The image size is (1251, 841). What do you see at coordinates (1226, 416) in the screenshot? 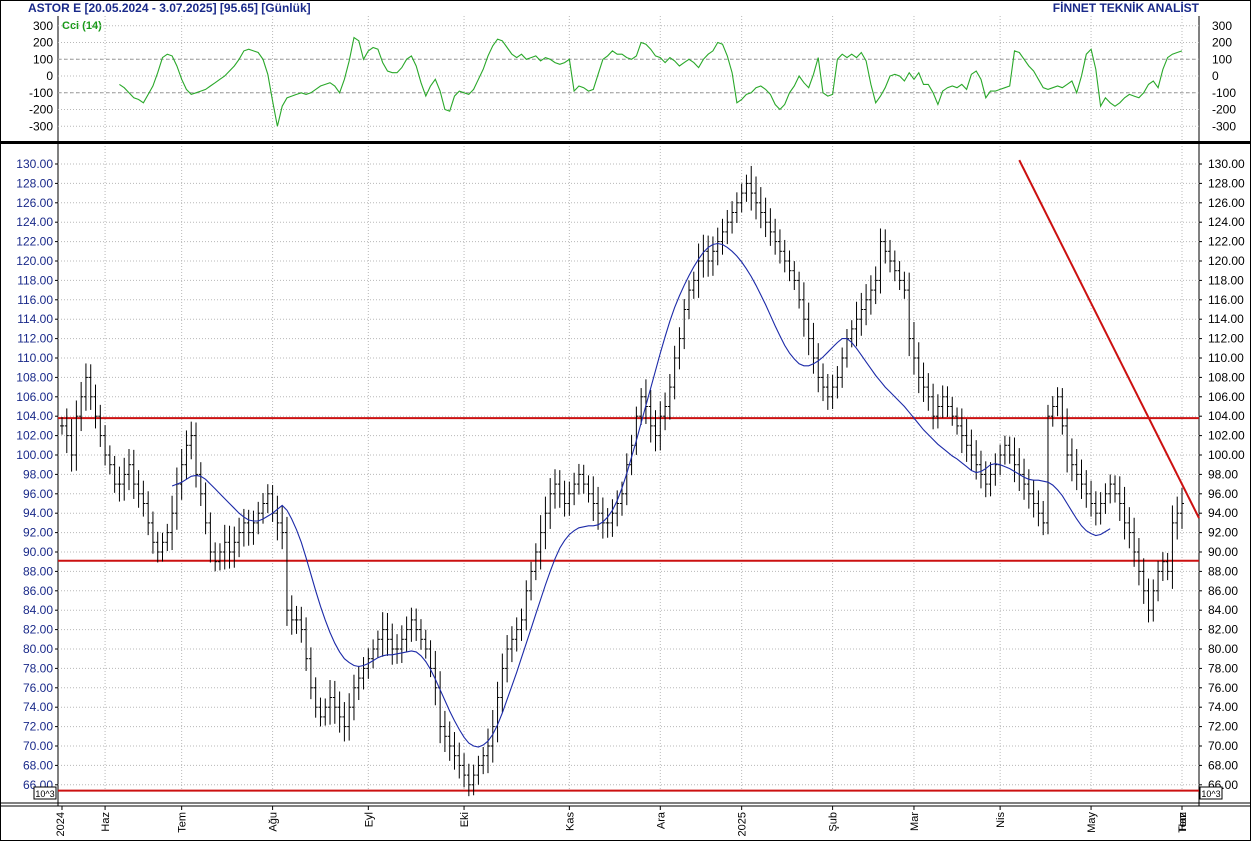
I see `price-tick-right: 104.00` at bounding box center [1226, 416].